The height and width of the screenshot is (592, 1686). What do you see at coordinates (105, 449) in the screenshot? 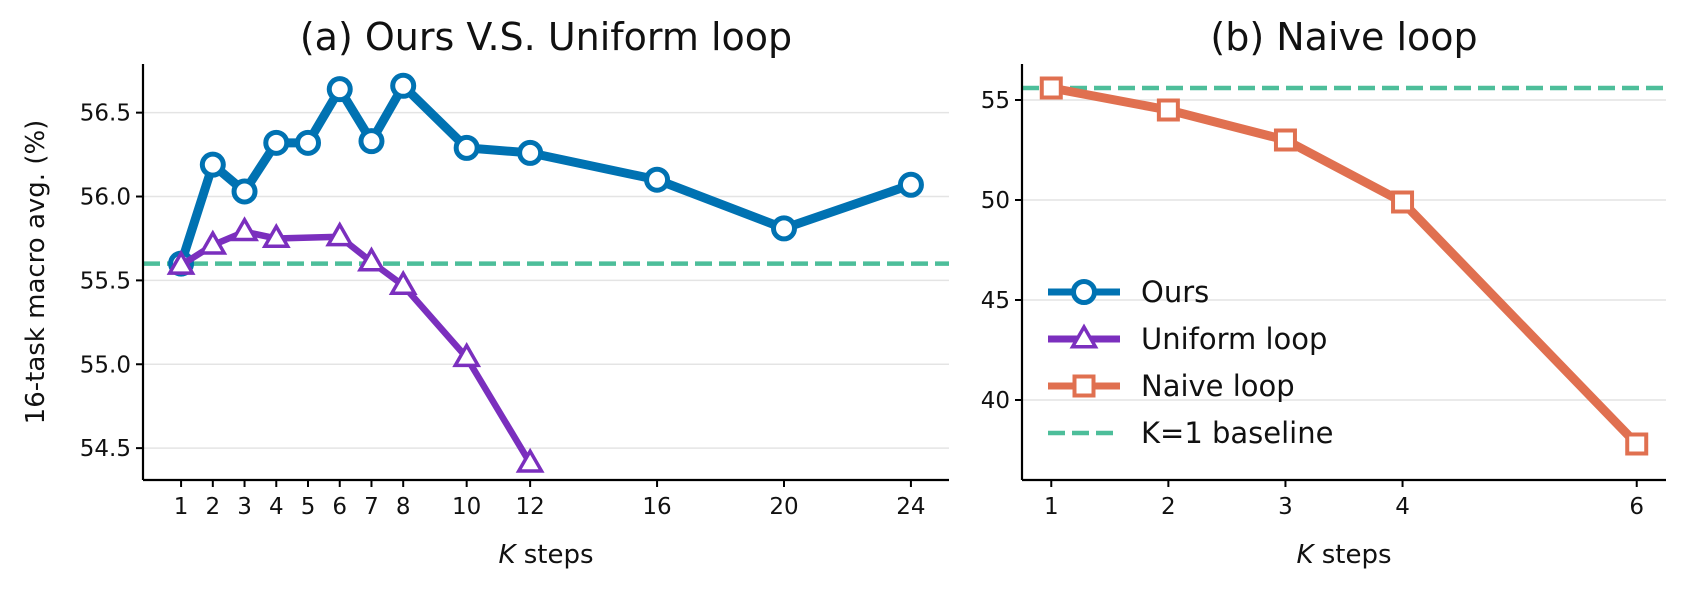
I see `y-tick-label-a-0: 54.5` at bounding box center [105, 449].